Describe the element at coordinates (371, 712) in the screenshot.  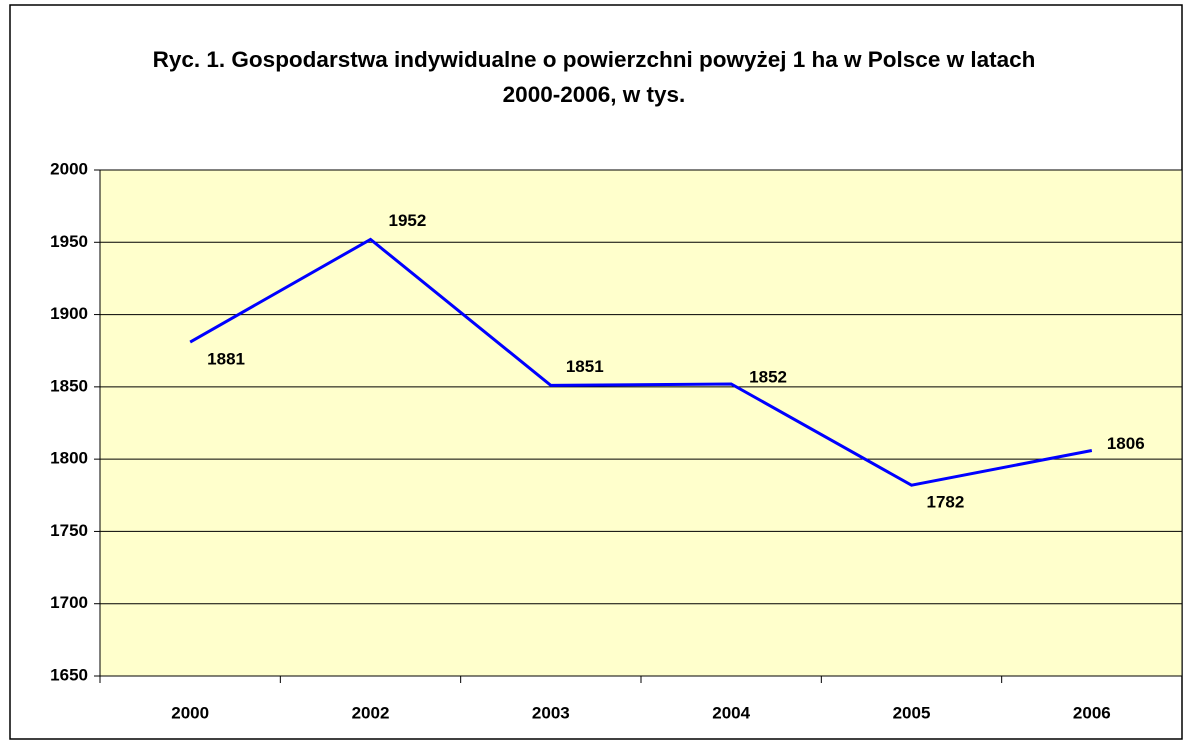
I see `x-tick-label: 2002` at that location.